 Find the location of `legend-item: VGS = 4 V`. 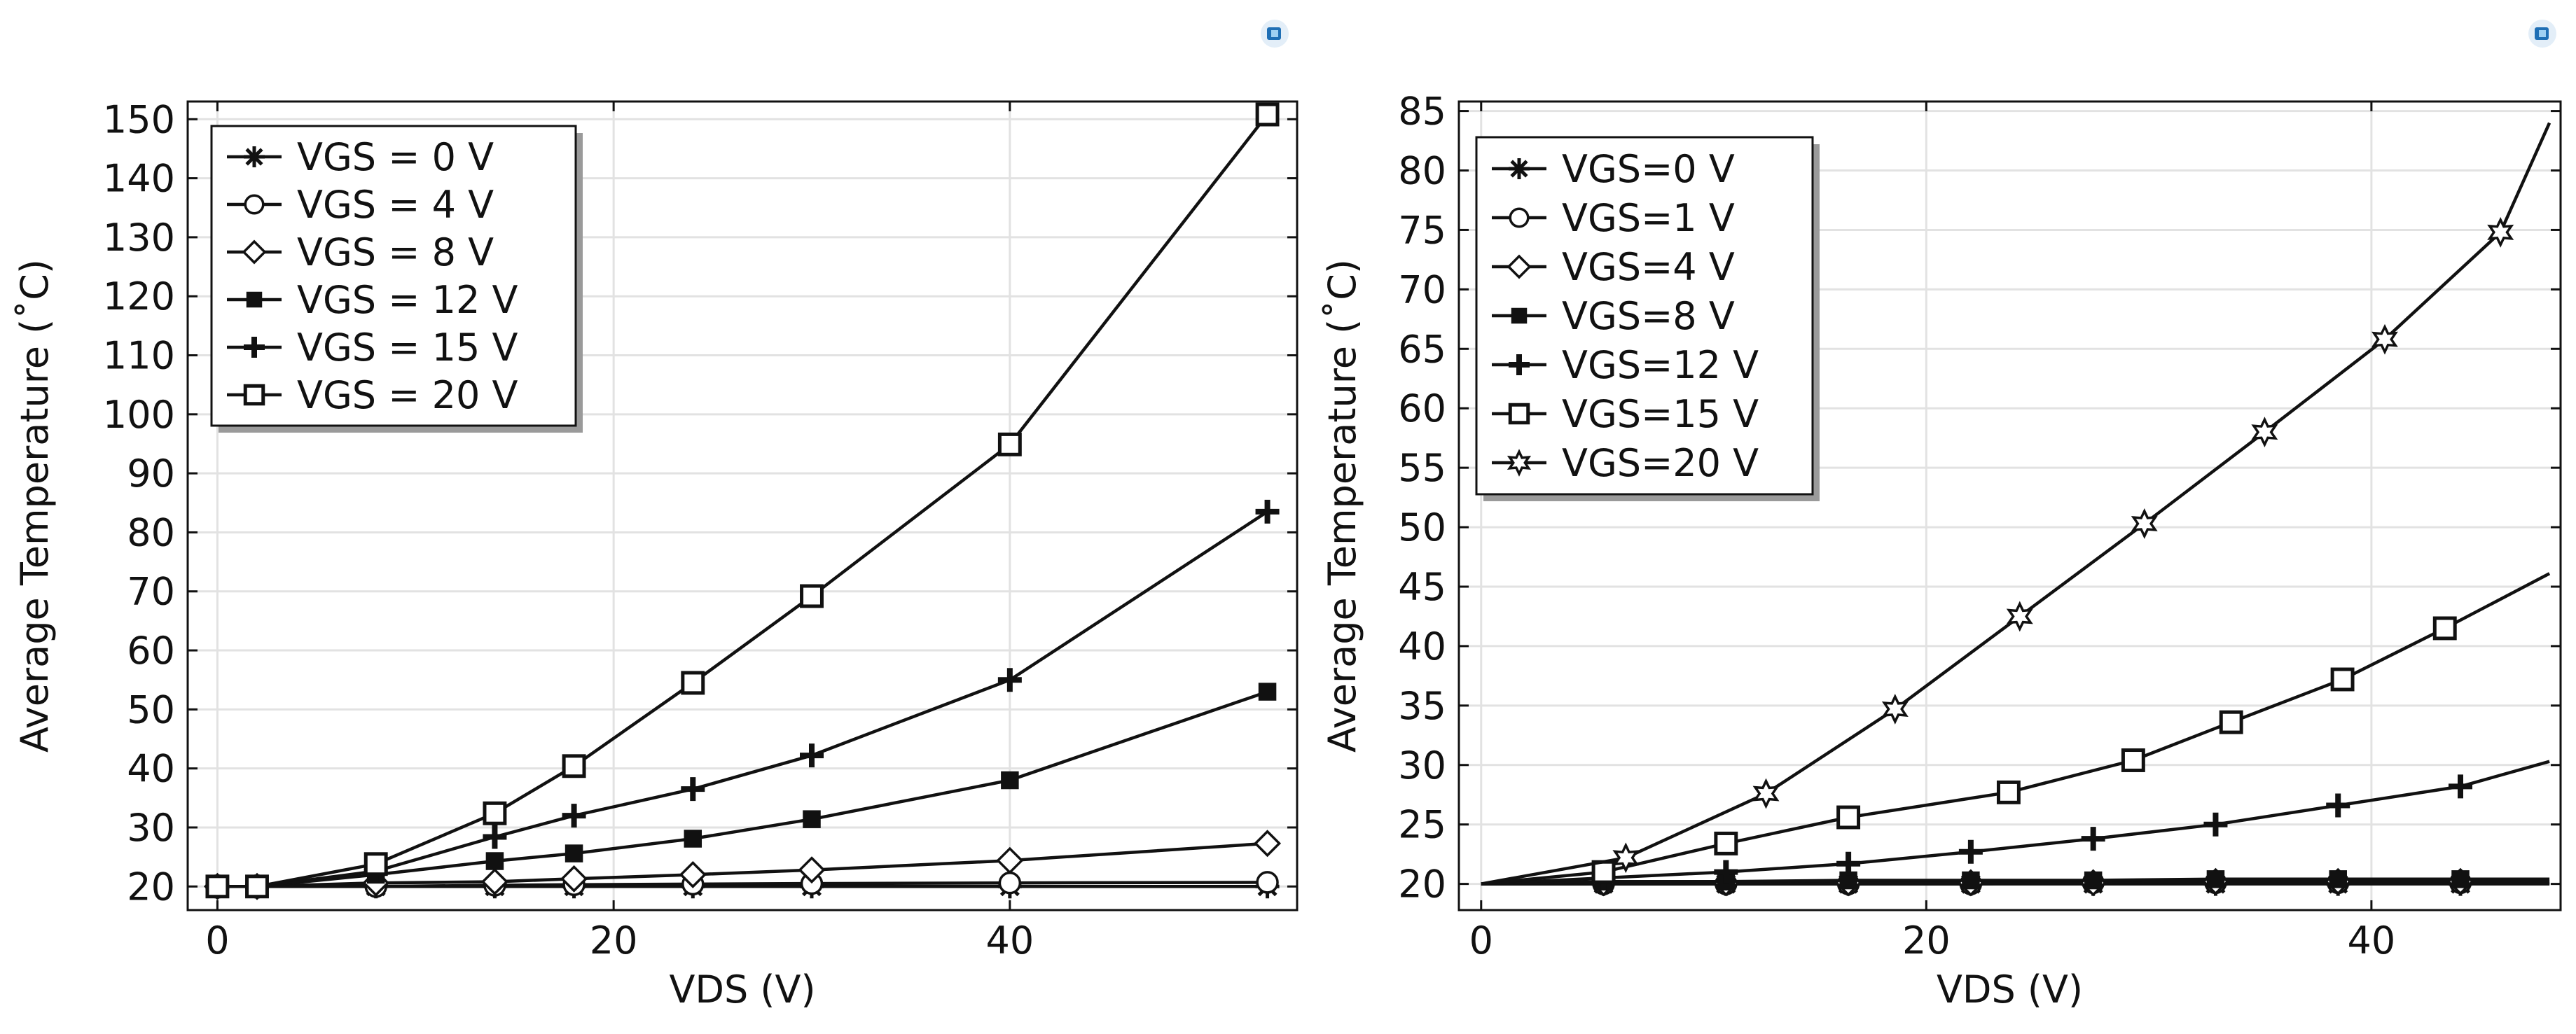

legend-item: VGS = 4 V is located at coordinates (361, 205).